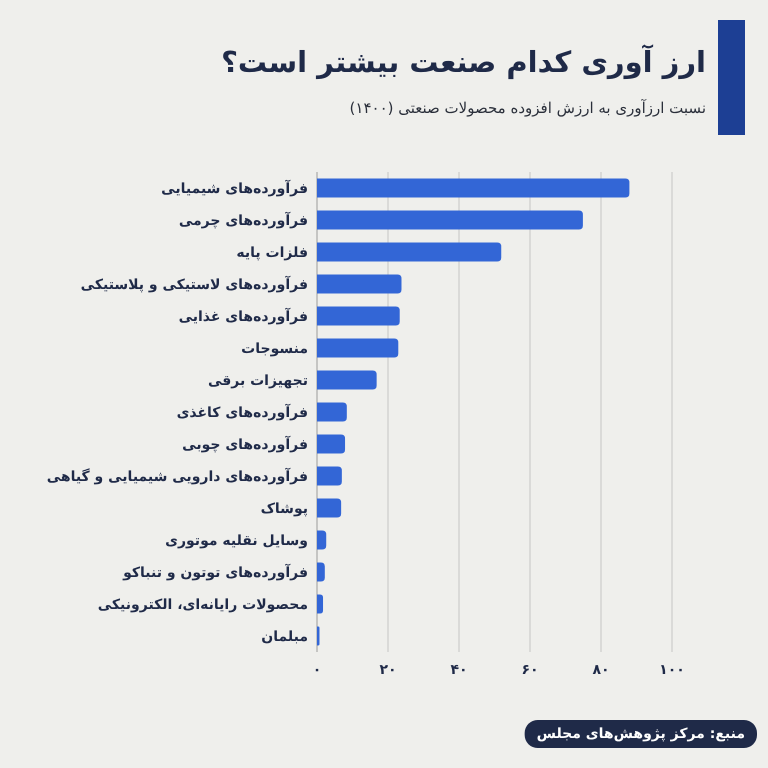 Image resolution: width=768 pixels, height=768 pixels. What do you see at coordinates (274, 349) in the screenshot?
I see `y-tick-label: منسوجات` at bounding box center [274, 349].